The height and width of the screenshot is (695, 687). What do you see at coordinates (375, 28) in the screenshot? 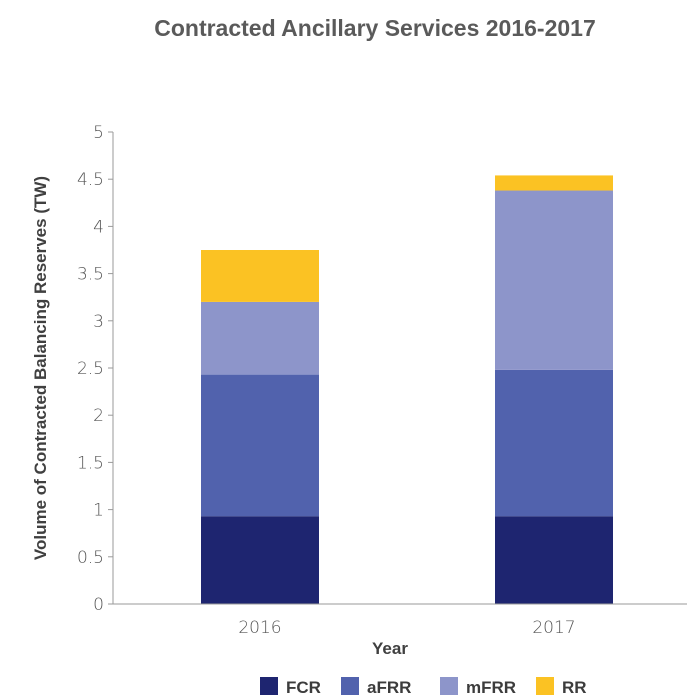
I see `chart-title: Contracted Ancillary Services 2016-2017` at bounding box center [375, 28].